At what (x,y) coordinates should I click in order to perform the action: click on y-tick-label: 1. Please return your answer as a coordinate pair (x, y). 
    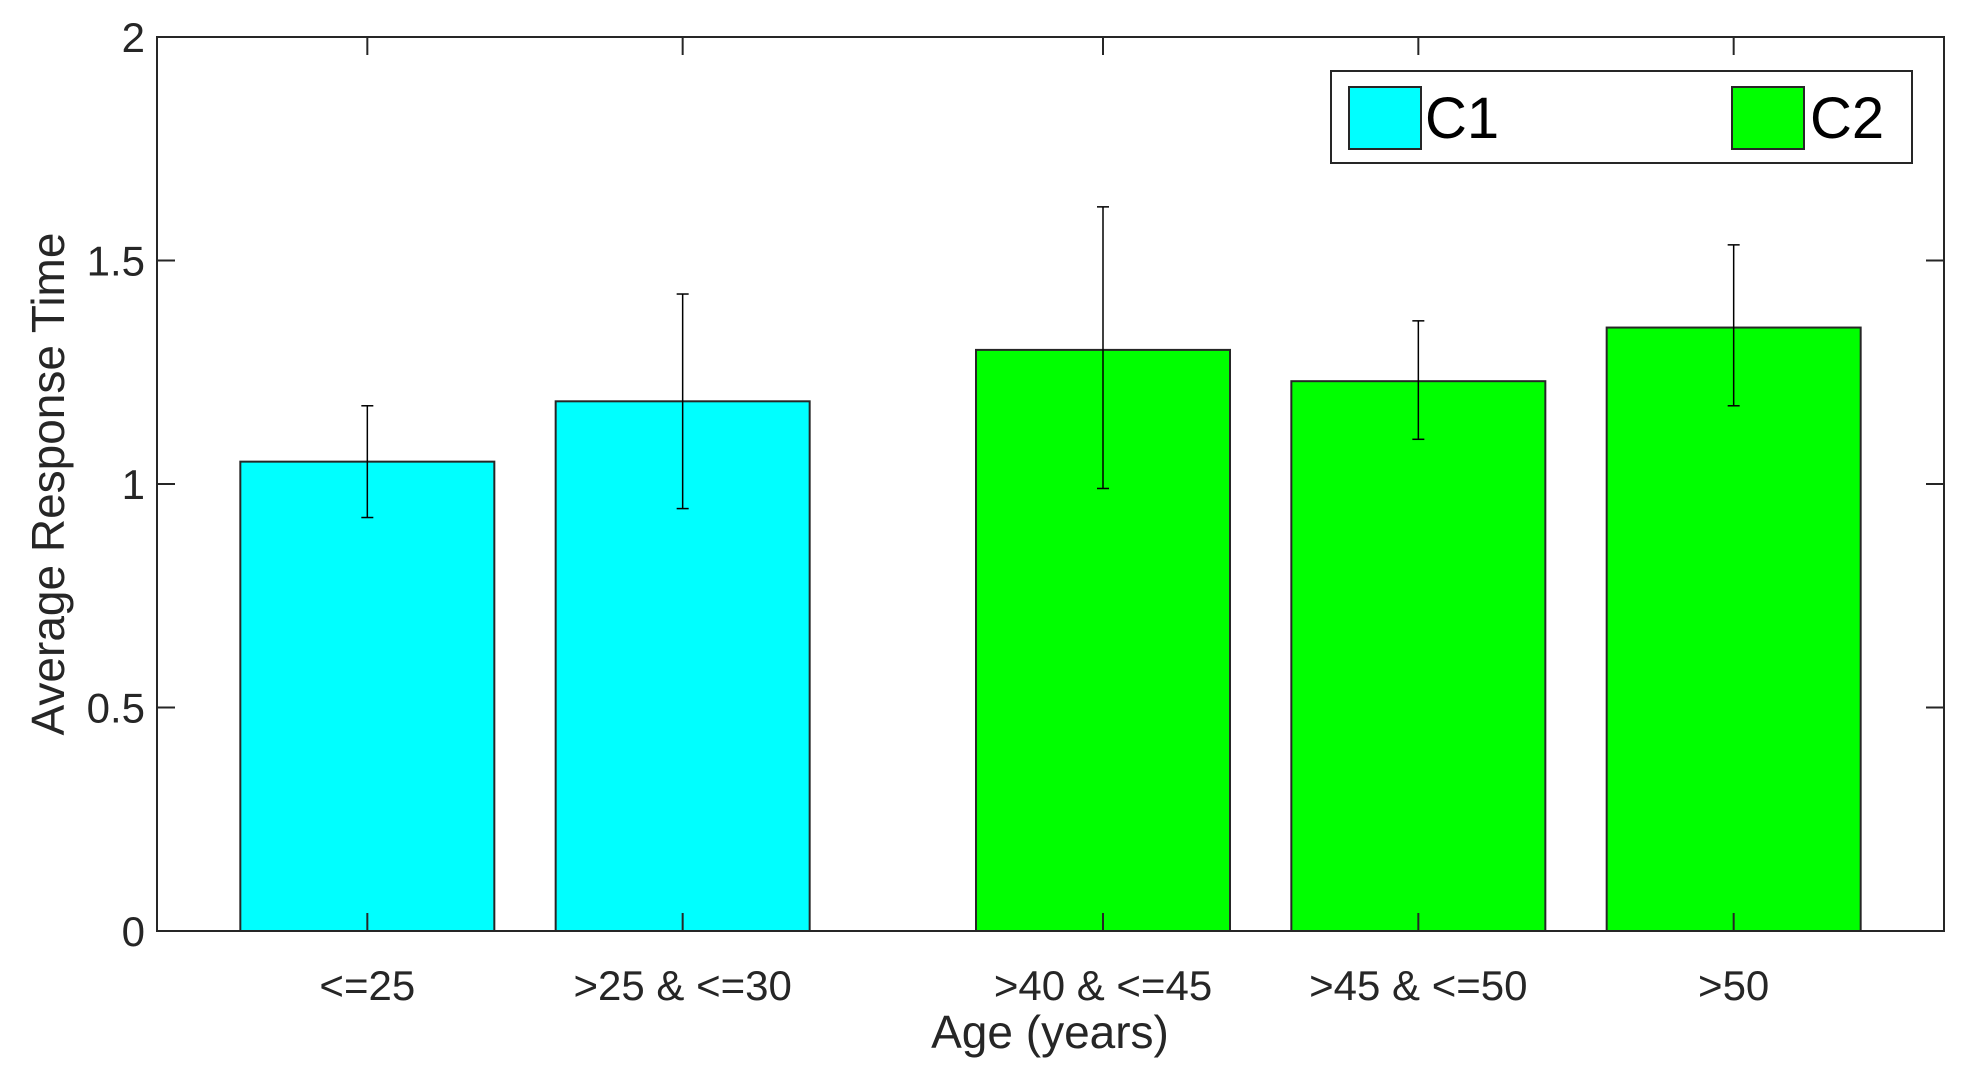
    Looking at the image, I should click on (133, 484).